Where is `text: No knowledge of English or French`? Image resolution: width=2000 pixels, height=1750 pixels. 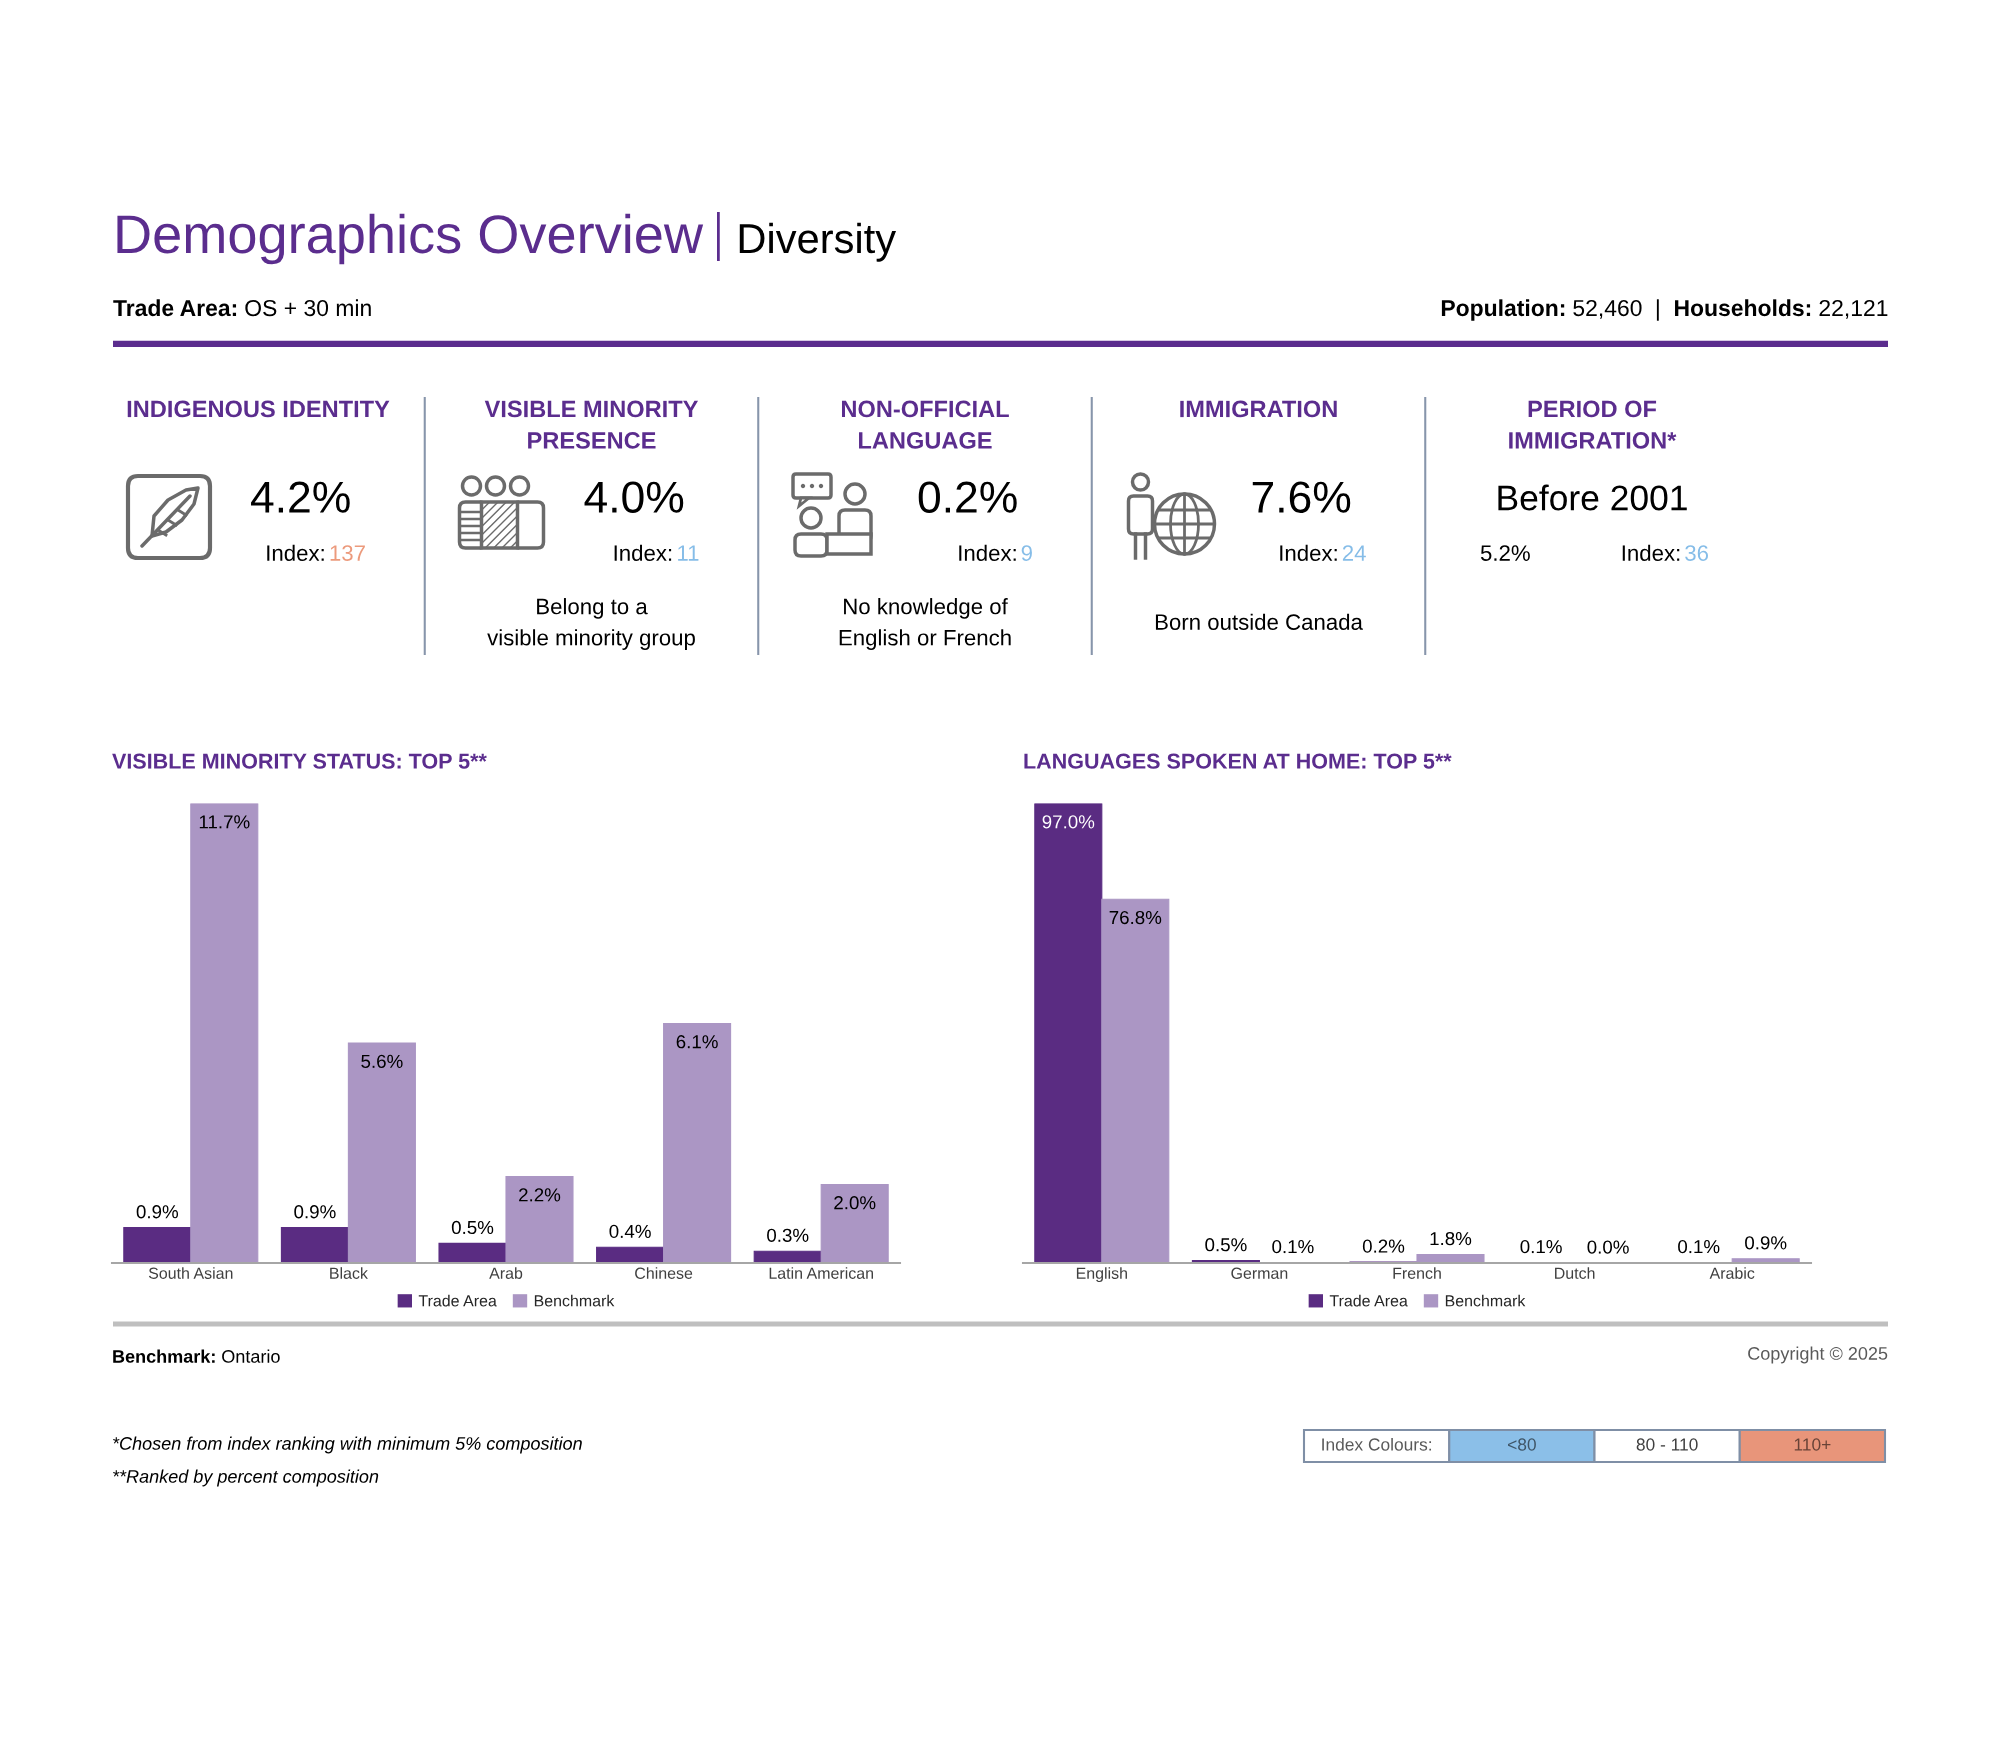 text: No knowledge of English or French is located at coordinates (925, 624).